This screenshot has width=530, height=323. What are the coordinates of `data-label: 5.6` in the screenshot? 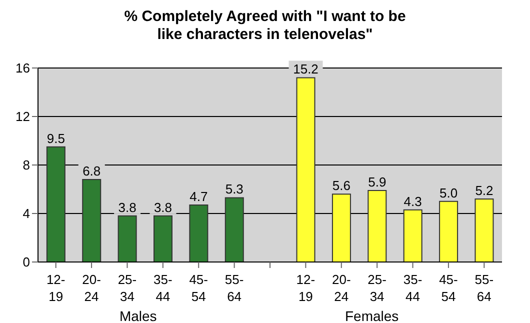 It's located at (341, 186).